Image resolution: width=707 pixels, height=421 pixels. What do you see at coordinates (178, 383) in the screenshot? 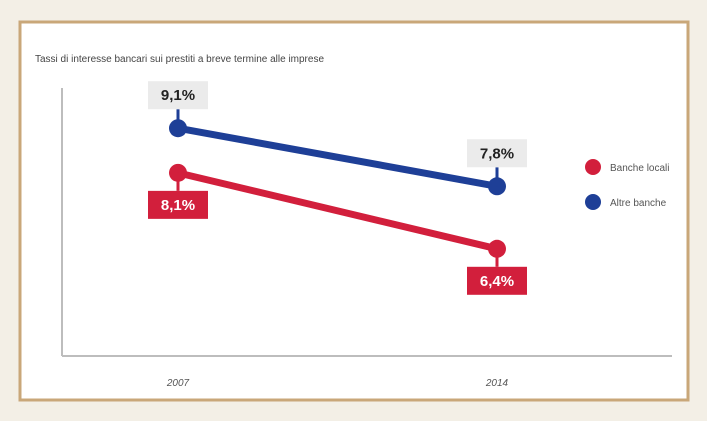
I see `x-tick-label: 2007` at bounding box center [178, 383].